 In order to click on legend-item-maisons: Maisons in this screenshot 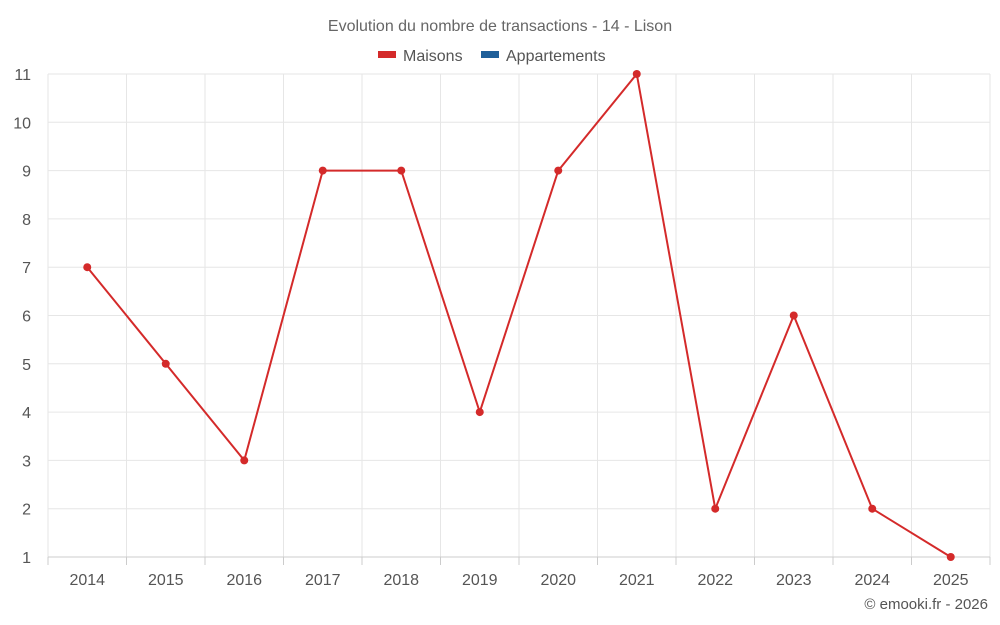, I will do `click(420, 56)`.